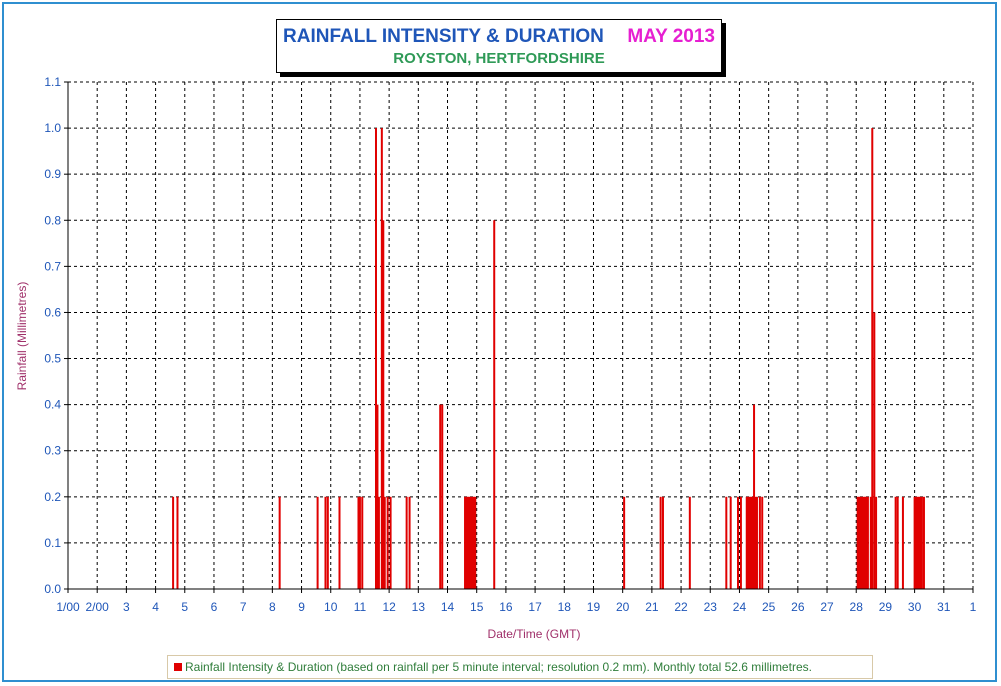 The width and height of the screenshot is (1001, 686). Describe the element at coordinates (52, 174) in the screenshot. I see `y-tick-label: 0.9` at that location.